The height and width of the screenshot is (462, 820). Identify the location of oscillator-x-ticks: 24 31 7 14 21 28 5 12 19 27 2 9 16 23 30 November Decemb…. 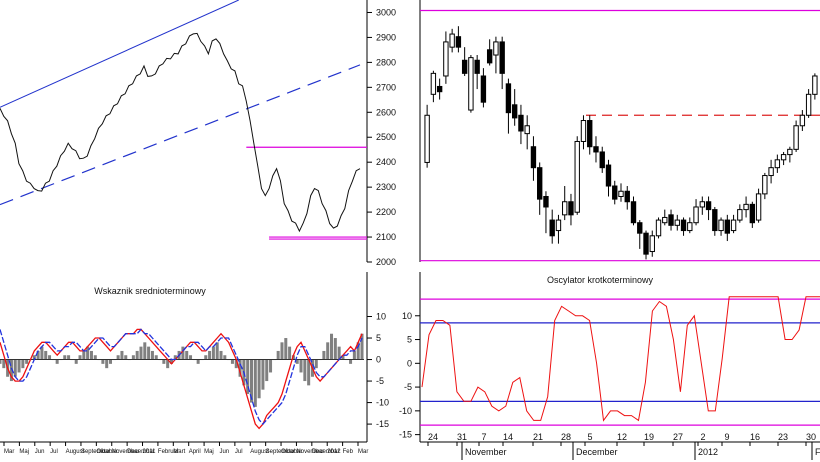
(623, 446).